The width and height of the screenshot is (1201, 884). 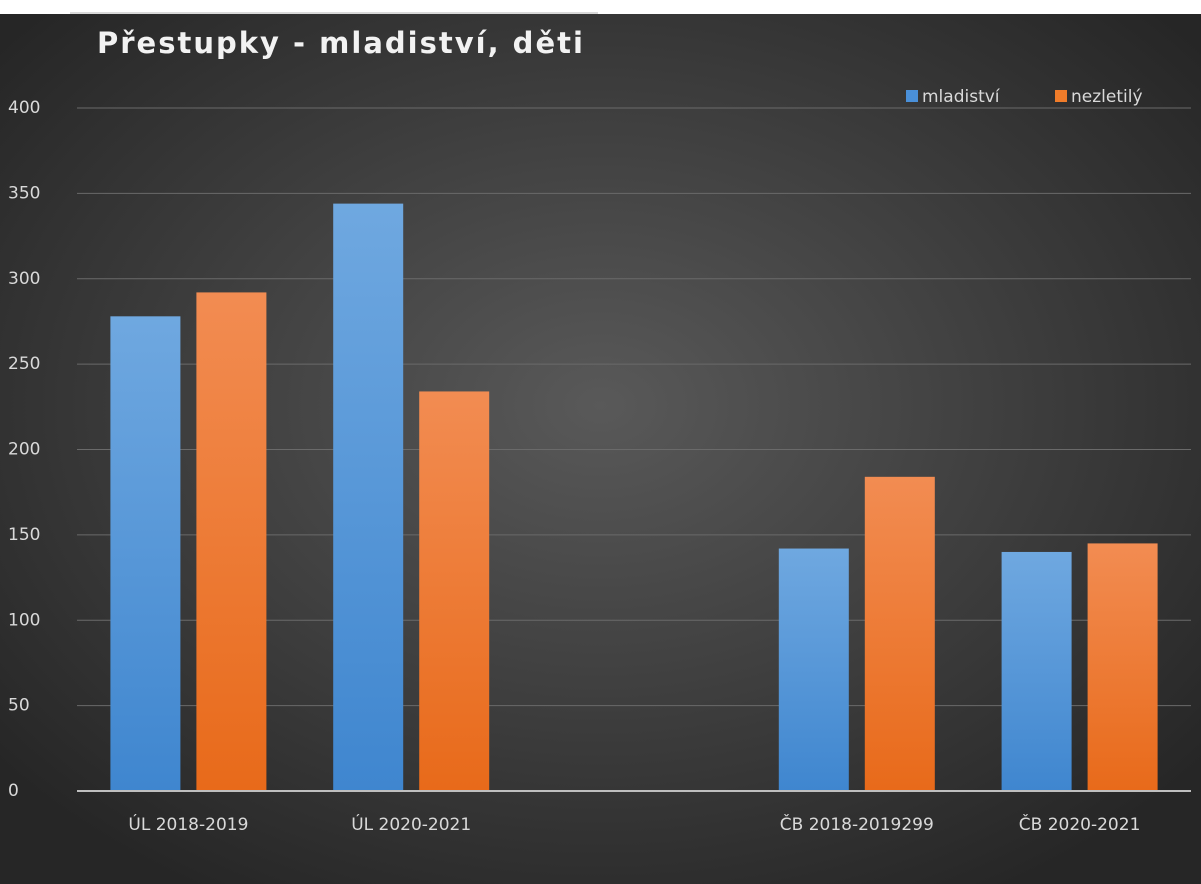 What do you see at coordinates (1080, 824) in the screenshot?
I see `x-tick-label: ČB 2020-2021` at bounding box center [1080, 824].